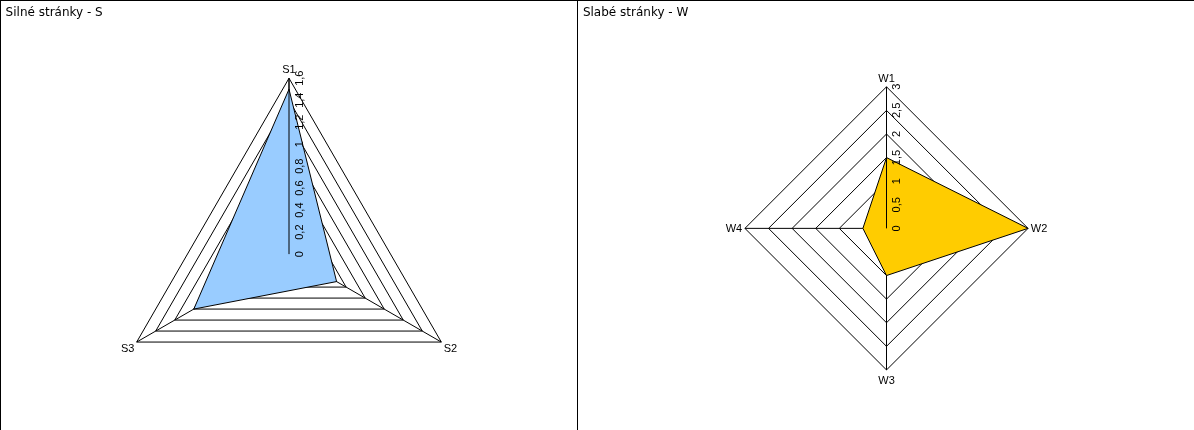 This screenshot has width=1194, height=430. I want to click on y-tick-label: 0,5, so click(896, 205).